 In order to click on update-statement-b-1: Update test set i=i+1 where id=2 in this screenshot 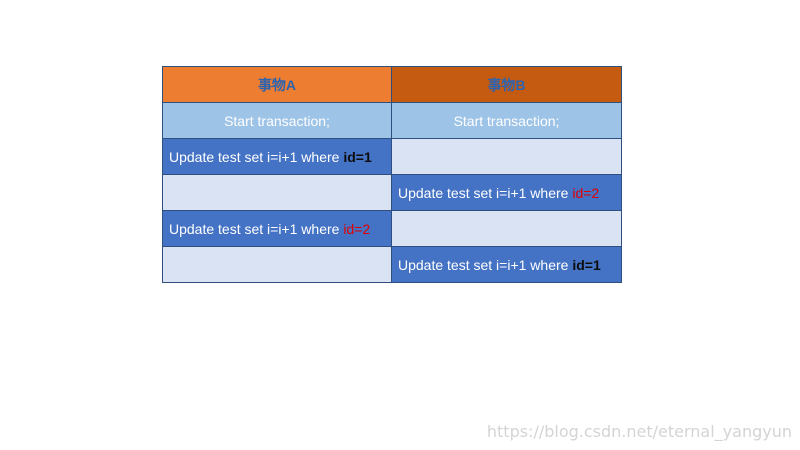, I will do `click(506, 192)`.